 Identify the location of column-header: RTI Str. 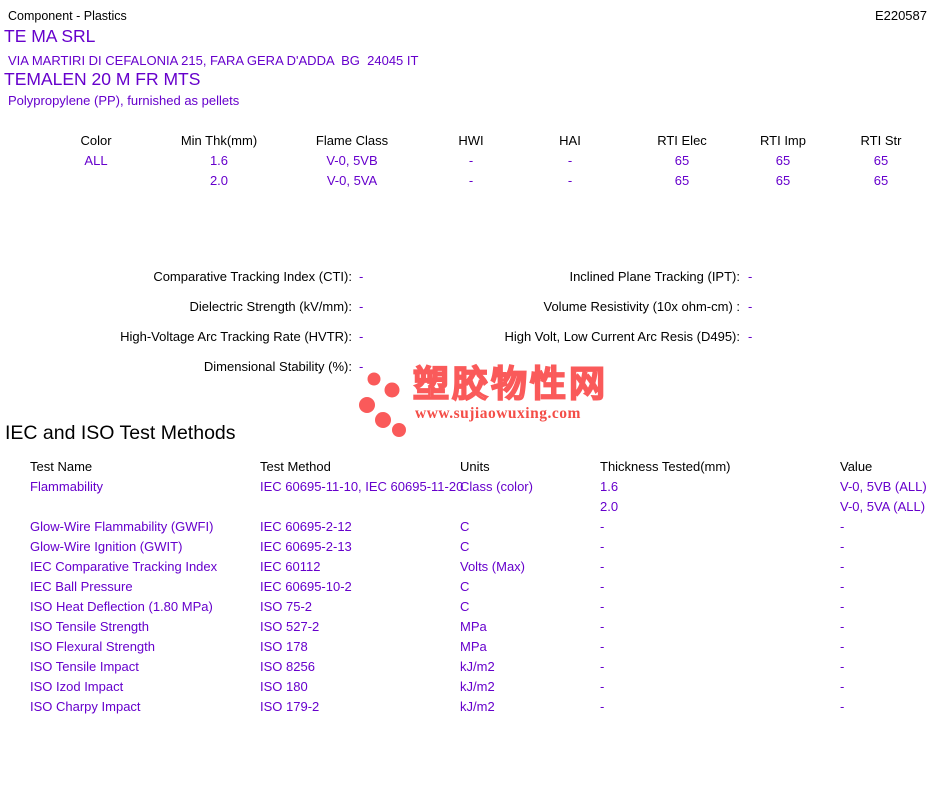
(881, 140).